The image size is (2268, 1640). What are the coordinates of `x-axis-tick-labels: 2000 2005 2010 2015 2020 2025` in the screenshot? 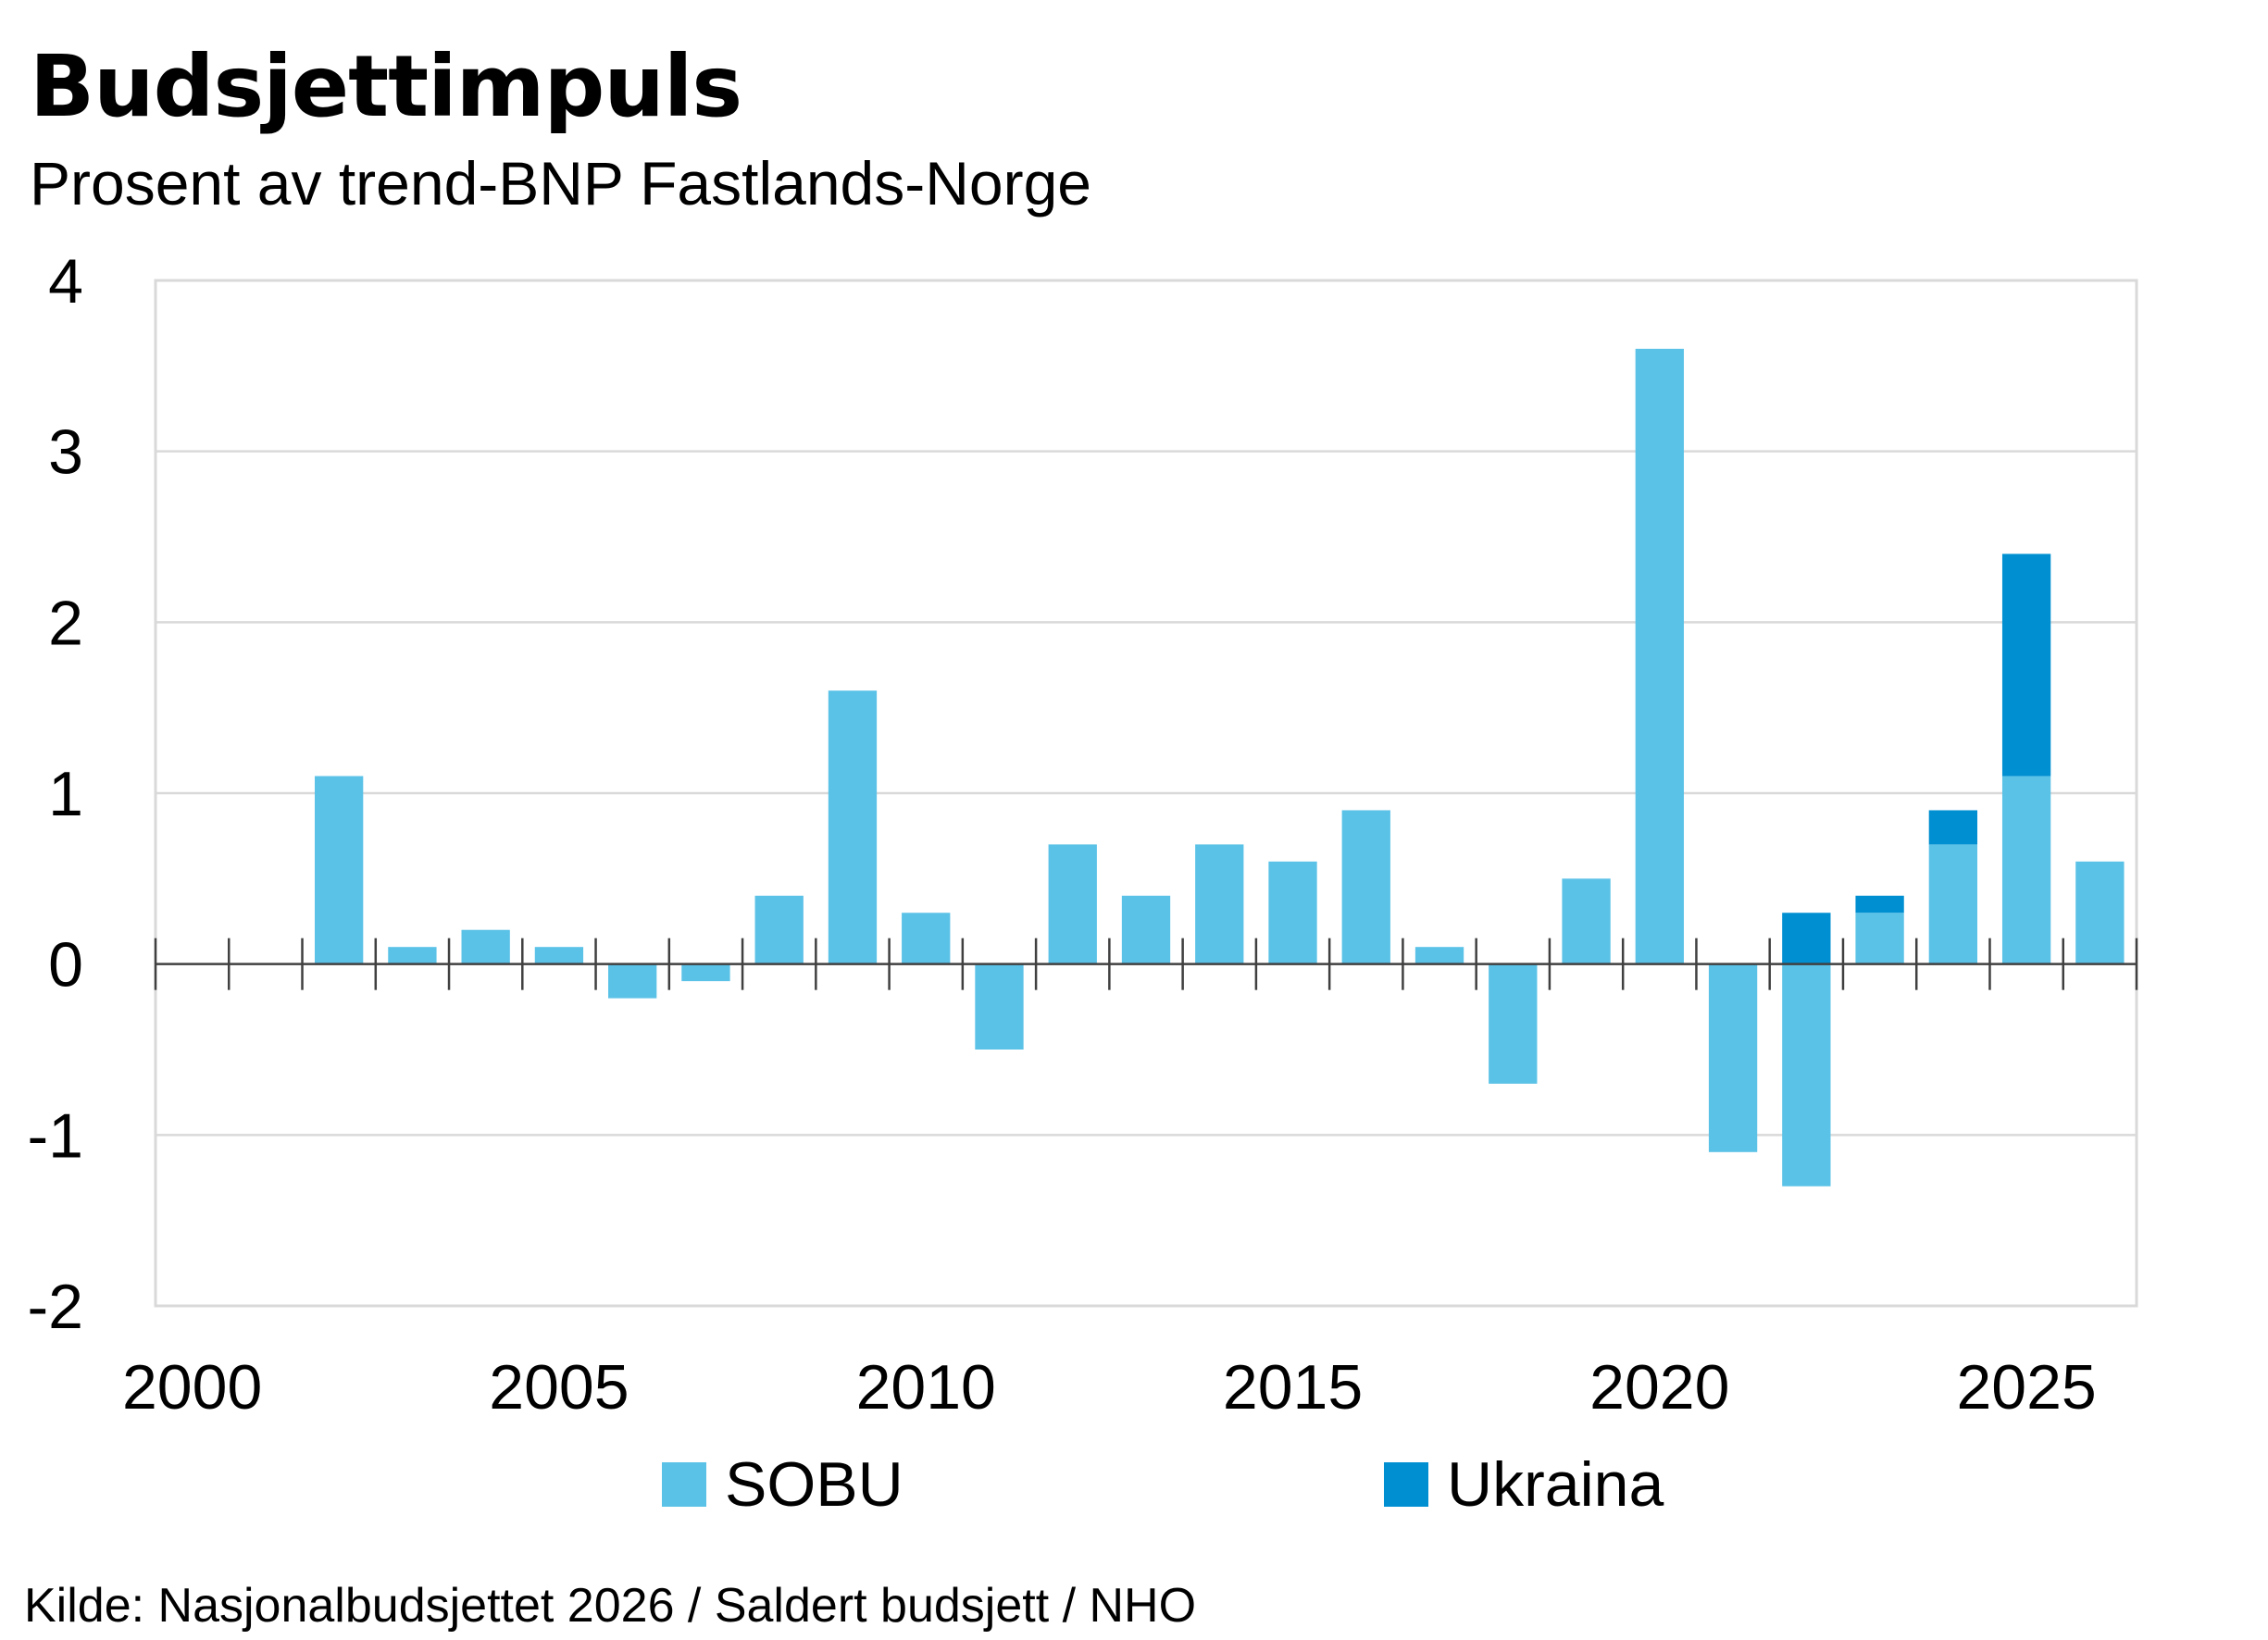 It's located at (1109, 1387).